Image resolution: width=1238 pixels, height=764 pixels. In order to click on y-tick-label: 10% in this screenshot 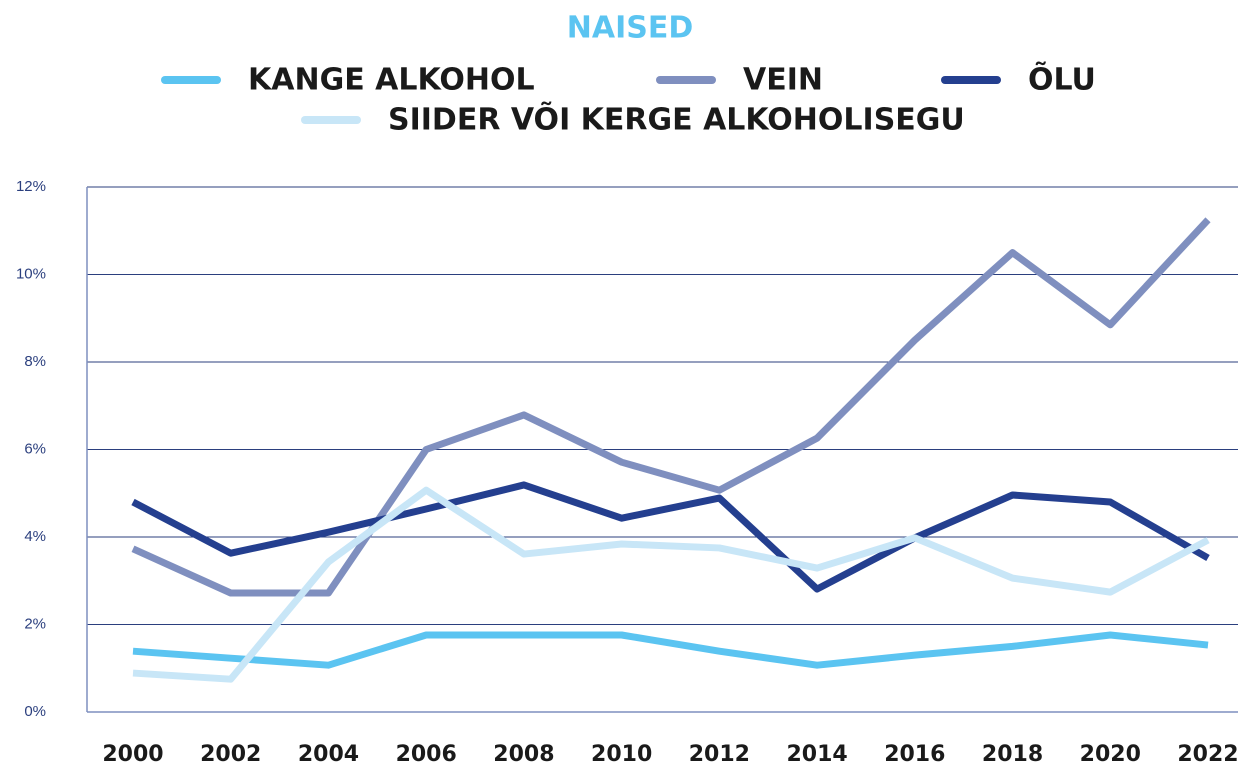, I will do `click(31, 273)`.